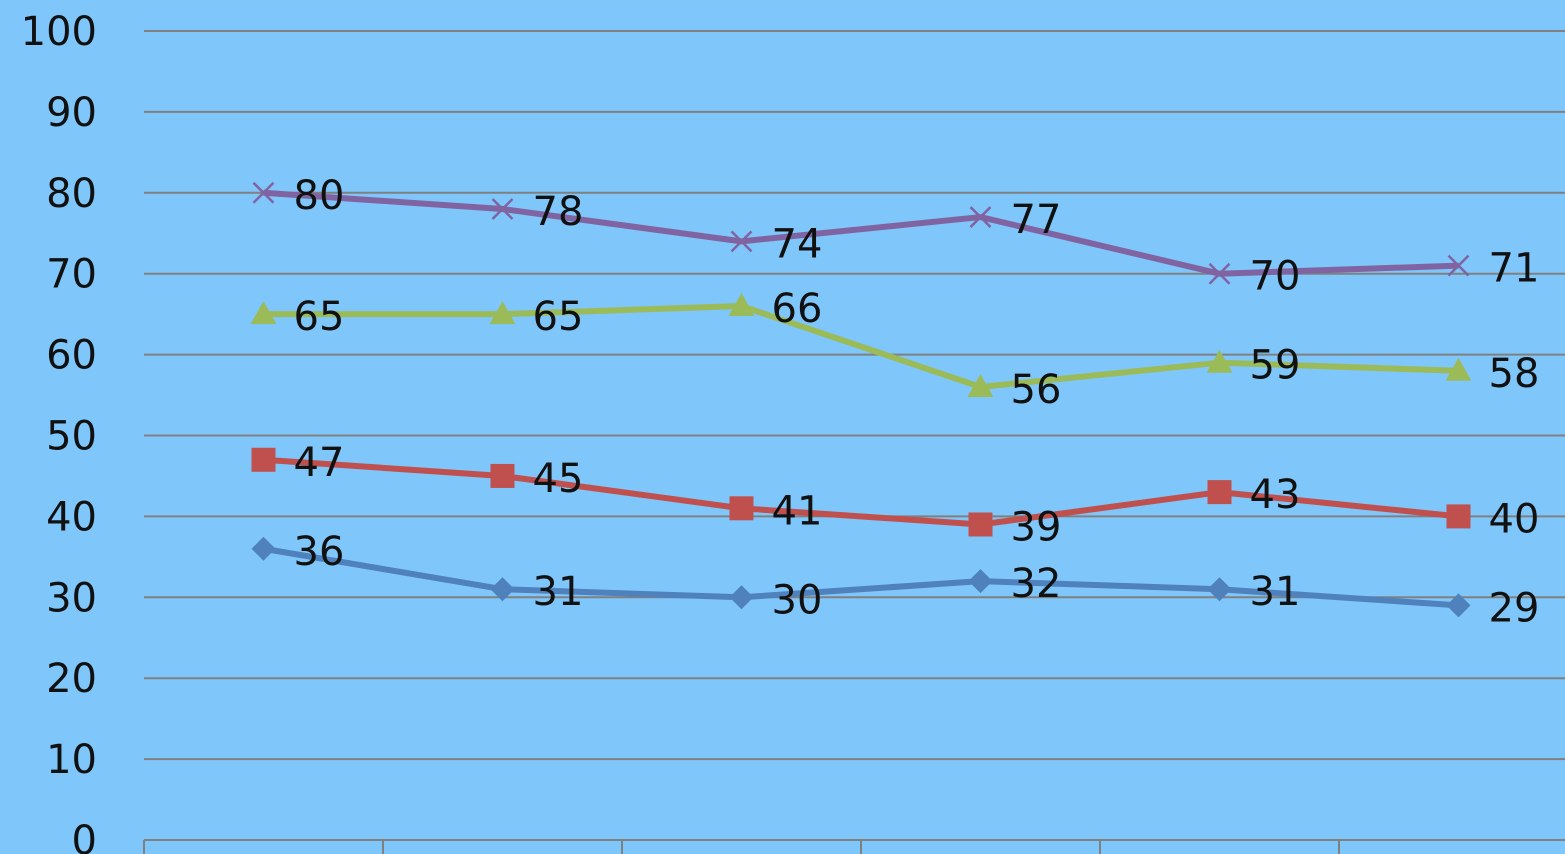 The image size is (1565, 854). I want to click on y-tick-label: 40, so click(71, 517).